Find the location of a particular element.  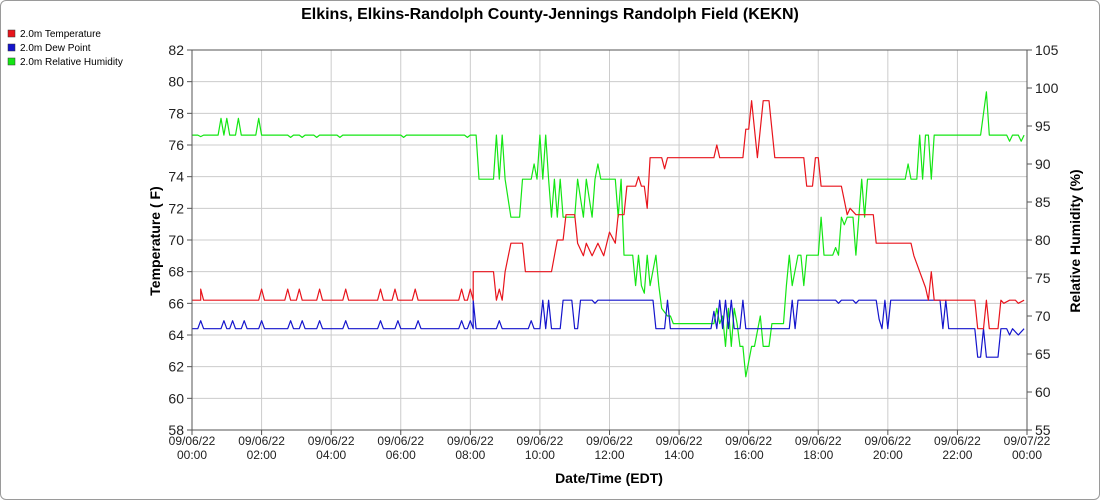

x-tick-label-time: 06:00 is located at coordinates (401, 455).